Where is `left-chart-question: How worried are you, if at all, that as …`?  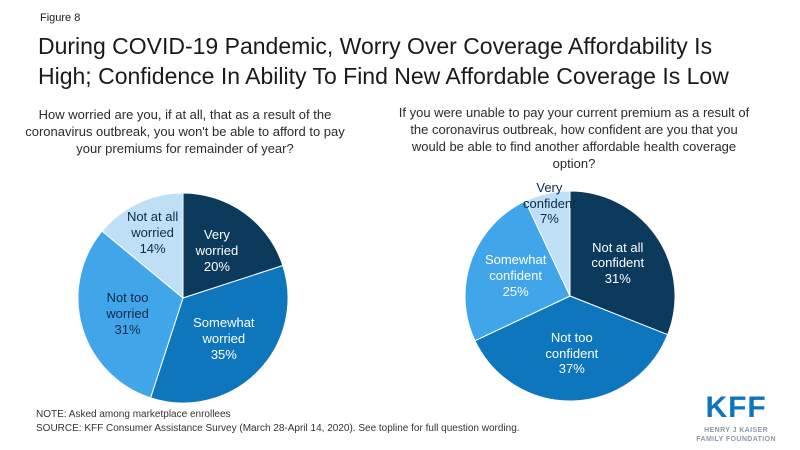 left-chart-question: How worried are you, if at all, that as … is located at coordinates (185, 132).